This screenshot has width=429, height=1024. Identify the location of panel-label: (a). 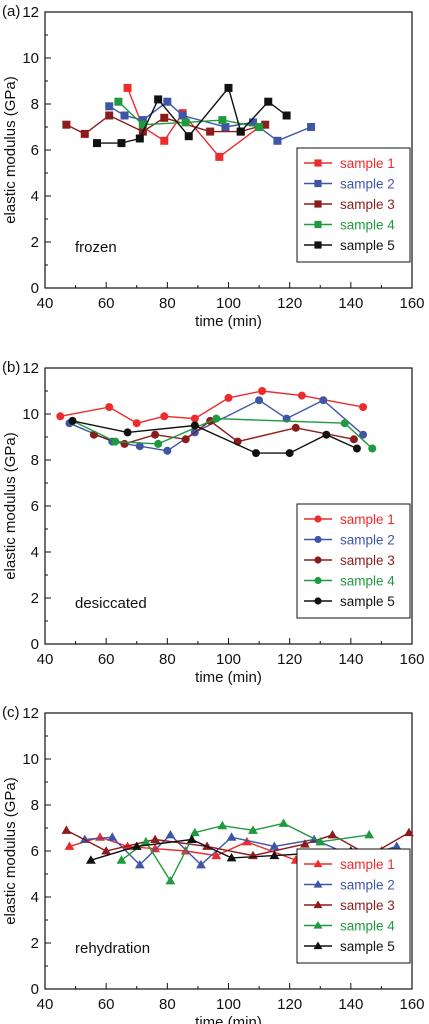
(11, 11).